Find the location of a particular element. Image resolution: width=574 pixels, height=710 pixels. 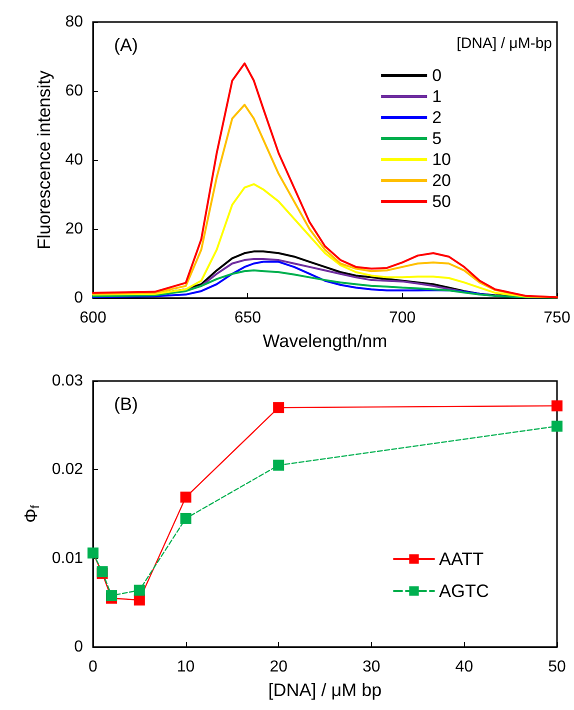

x-tick-label: 0 is located at coordinates (93, 667).